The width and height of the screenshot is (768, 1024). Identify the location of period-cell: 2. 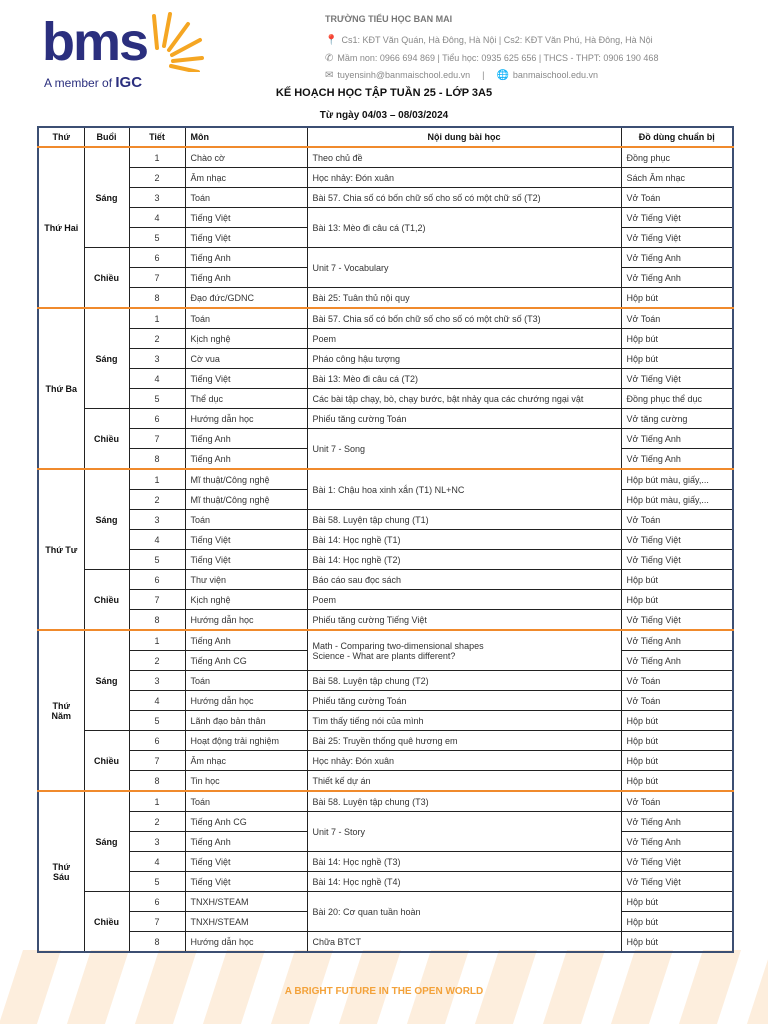
(157, 660).